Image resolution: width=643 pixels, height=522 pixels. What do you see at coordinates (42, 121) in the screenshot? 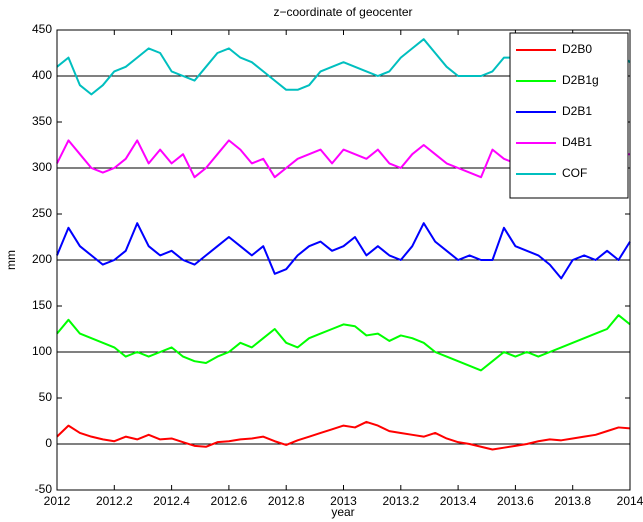
I see `y-tick-label: 350` at bounding box center [42, 121].